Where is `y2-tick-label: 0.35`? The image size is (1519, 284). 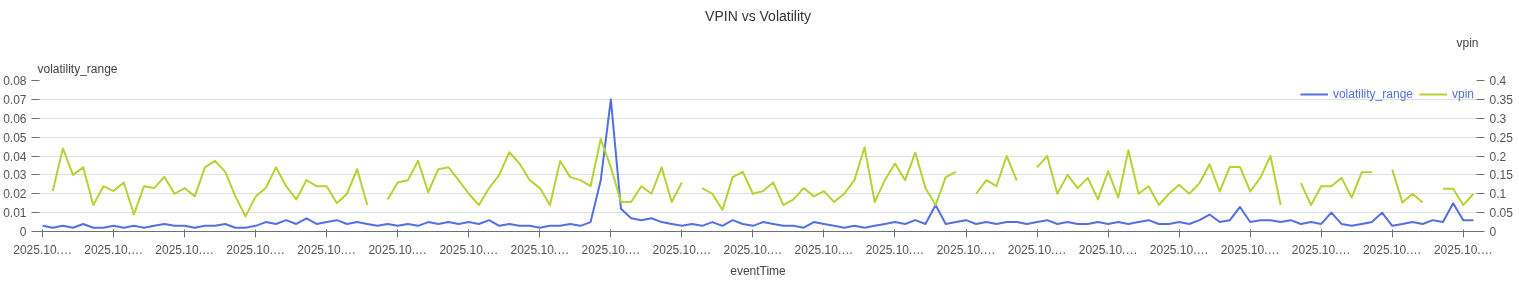 y2-tick-label: 0.35 is located at coordinates (1501, 99).